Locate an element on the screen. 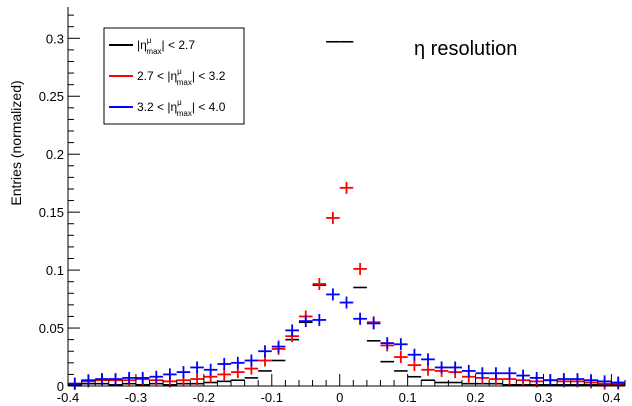 The image size is (632, 406). legend-label-tail: | < 2.7 is located at coordinates (179, 45).